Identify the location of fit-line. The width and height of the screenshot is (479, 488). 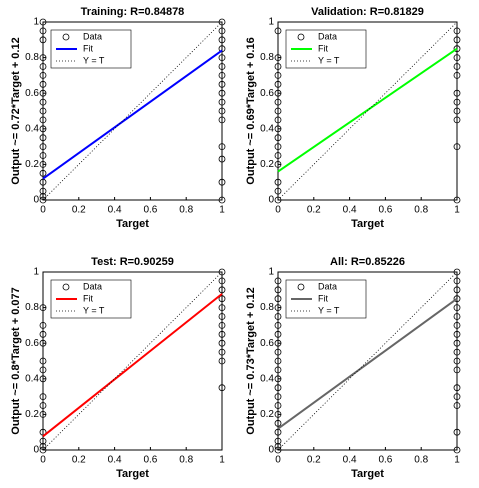
(367, 363).